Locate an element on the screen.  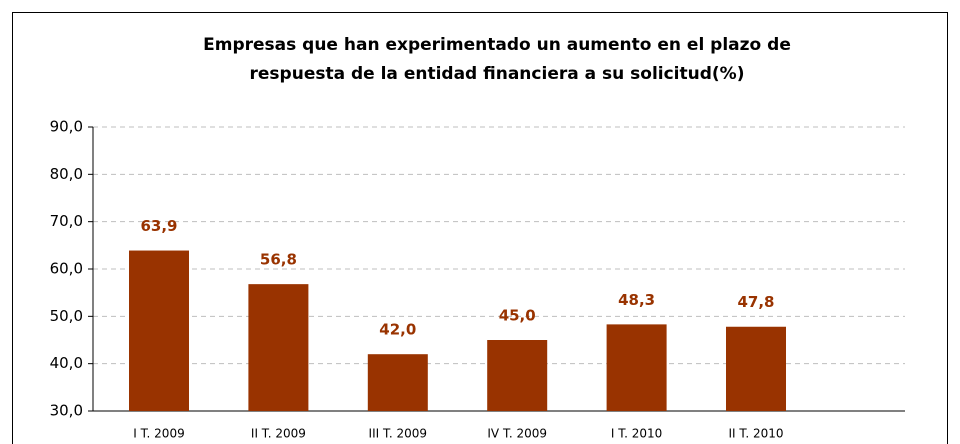
data-label: 47,8 is located at coordinates (755, 302).